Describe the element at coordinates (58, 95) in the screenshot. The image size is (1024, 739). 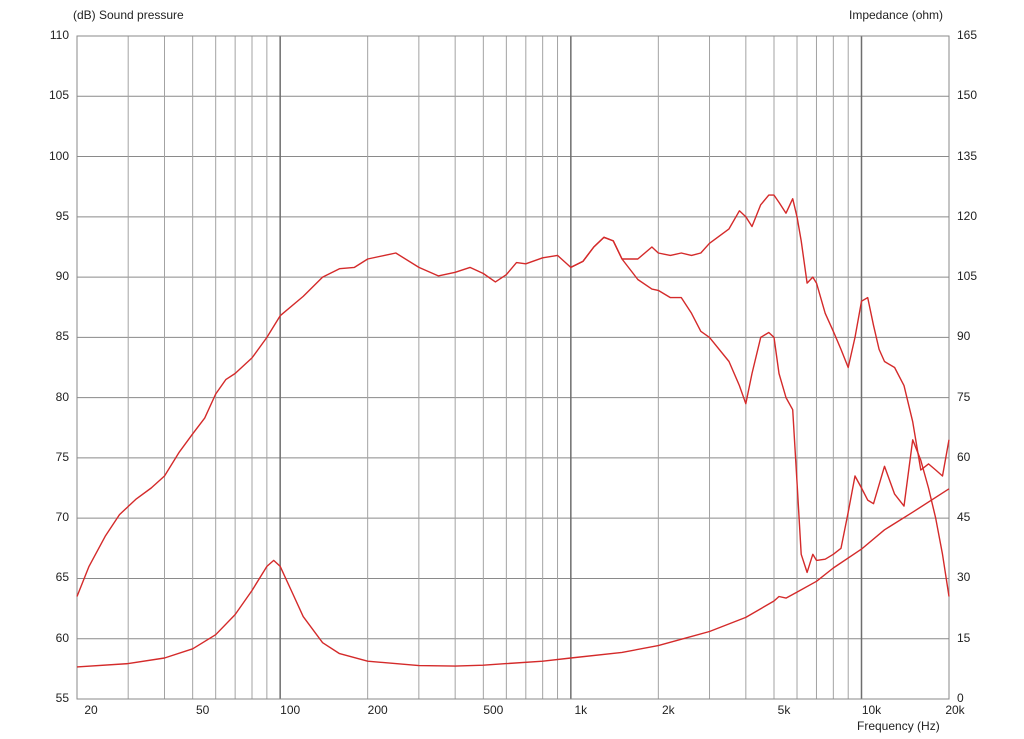
I see `y-tick-label-left: 105` at that location.